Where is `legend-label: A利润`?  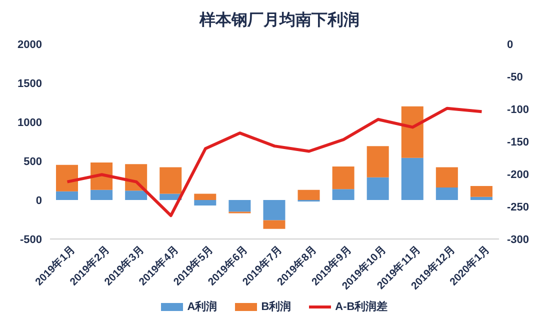 legend-label: A利润 is located at coordinates (202, 307).